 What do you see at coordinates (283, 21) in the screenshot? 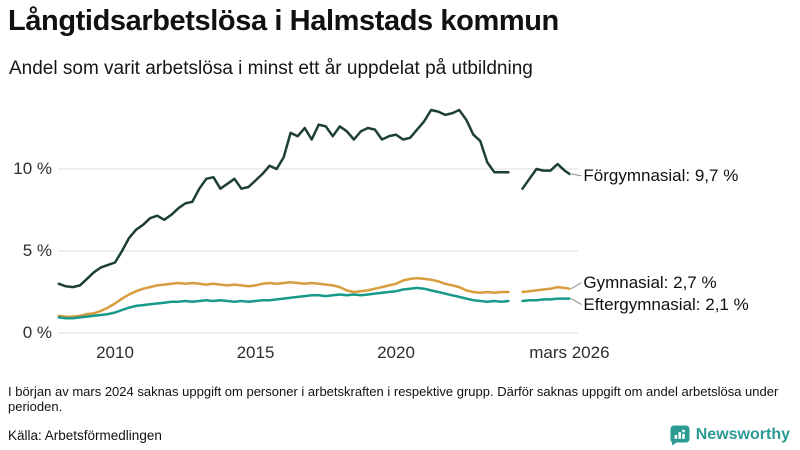
I see `page-title: Långtidsarbetslösa i Halmstads kommun` at bounding box center [283, 21].